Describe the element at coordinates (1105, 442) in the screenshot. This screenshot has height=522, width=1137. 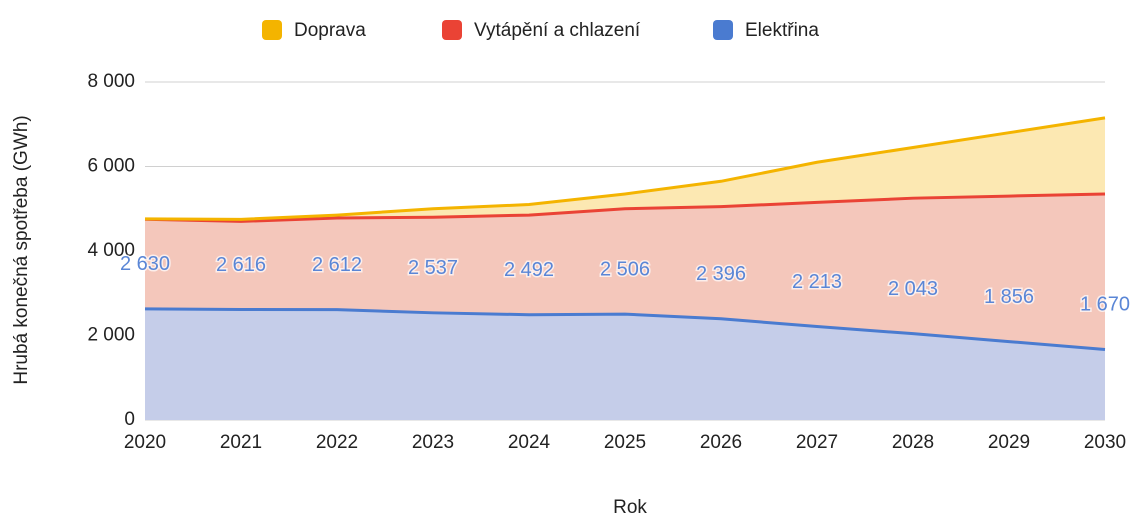
I see `x-tick-label: 2030` at that location.